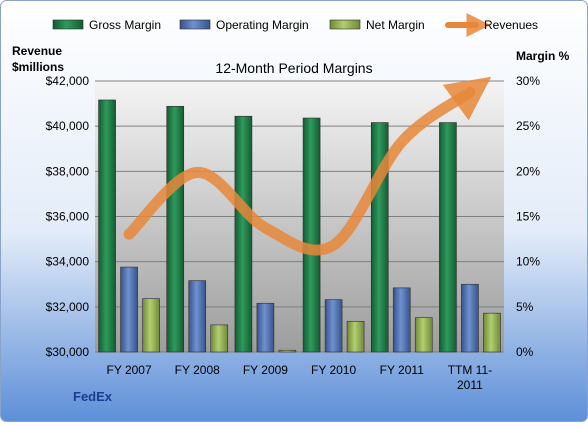  What do you see at coordinates (525, 307) in the screenshot?
I see `right-tick-label: 5%` at bounding box center [525, 307].